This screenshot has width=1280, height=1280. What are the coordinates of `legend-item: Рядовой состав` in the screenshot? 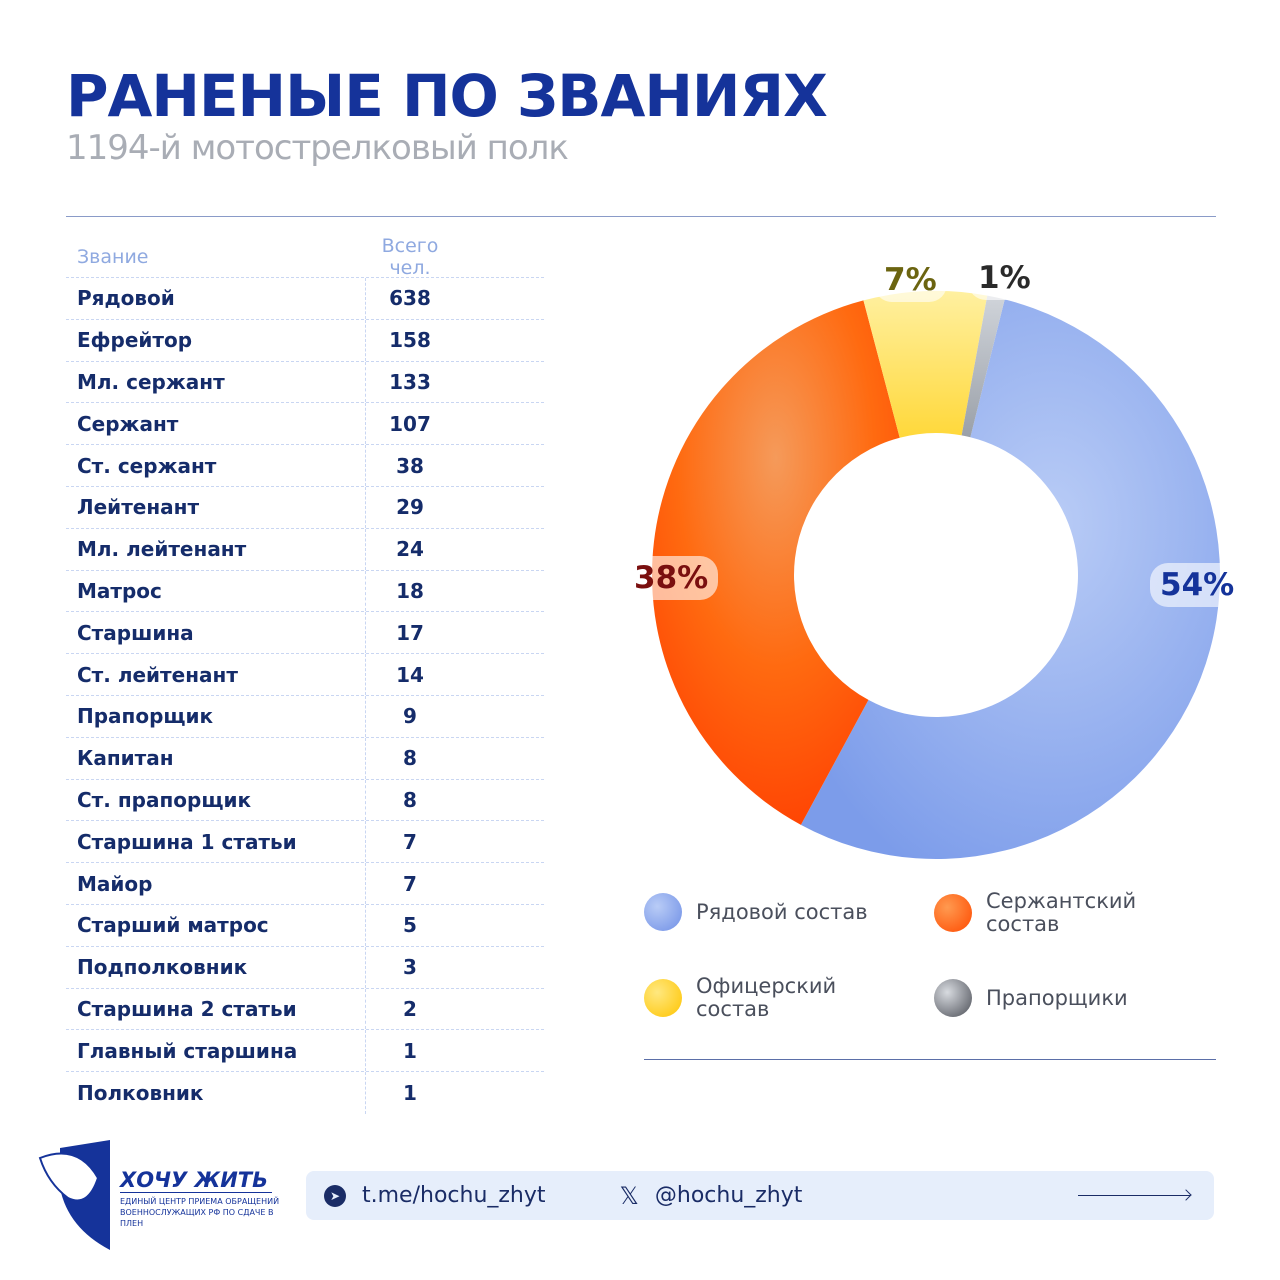 It's located at (756, 912).